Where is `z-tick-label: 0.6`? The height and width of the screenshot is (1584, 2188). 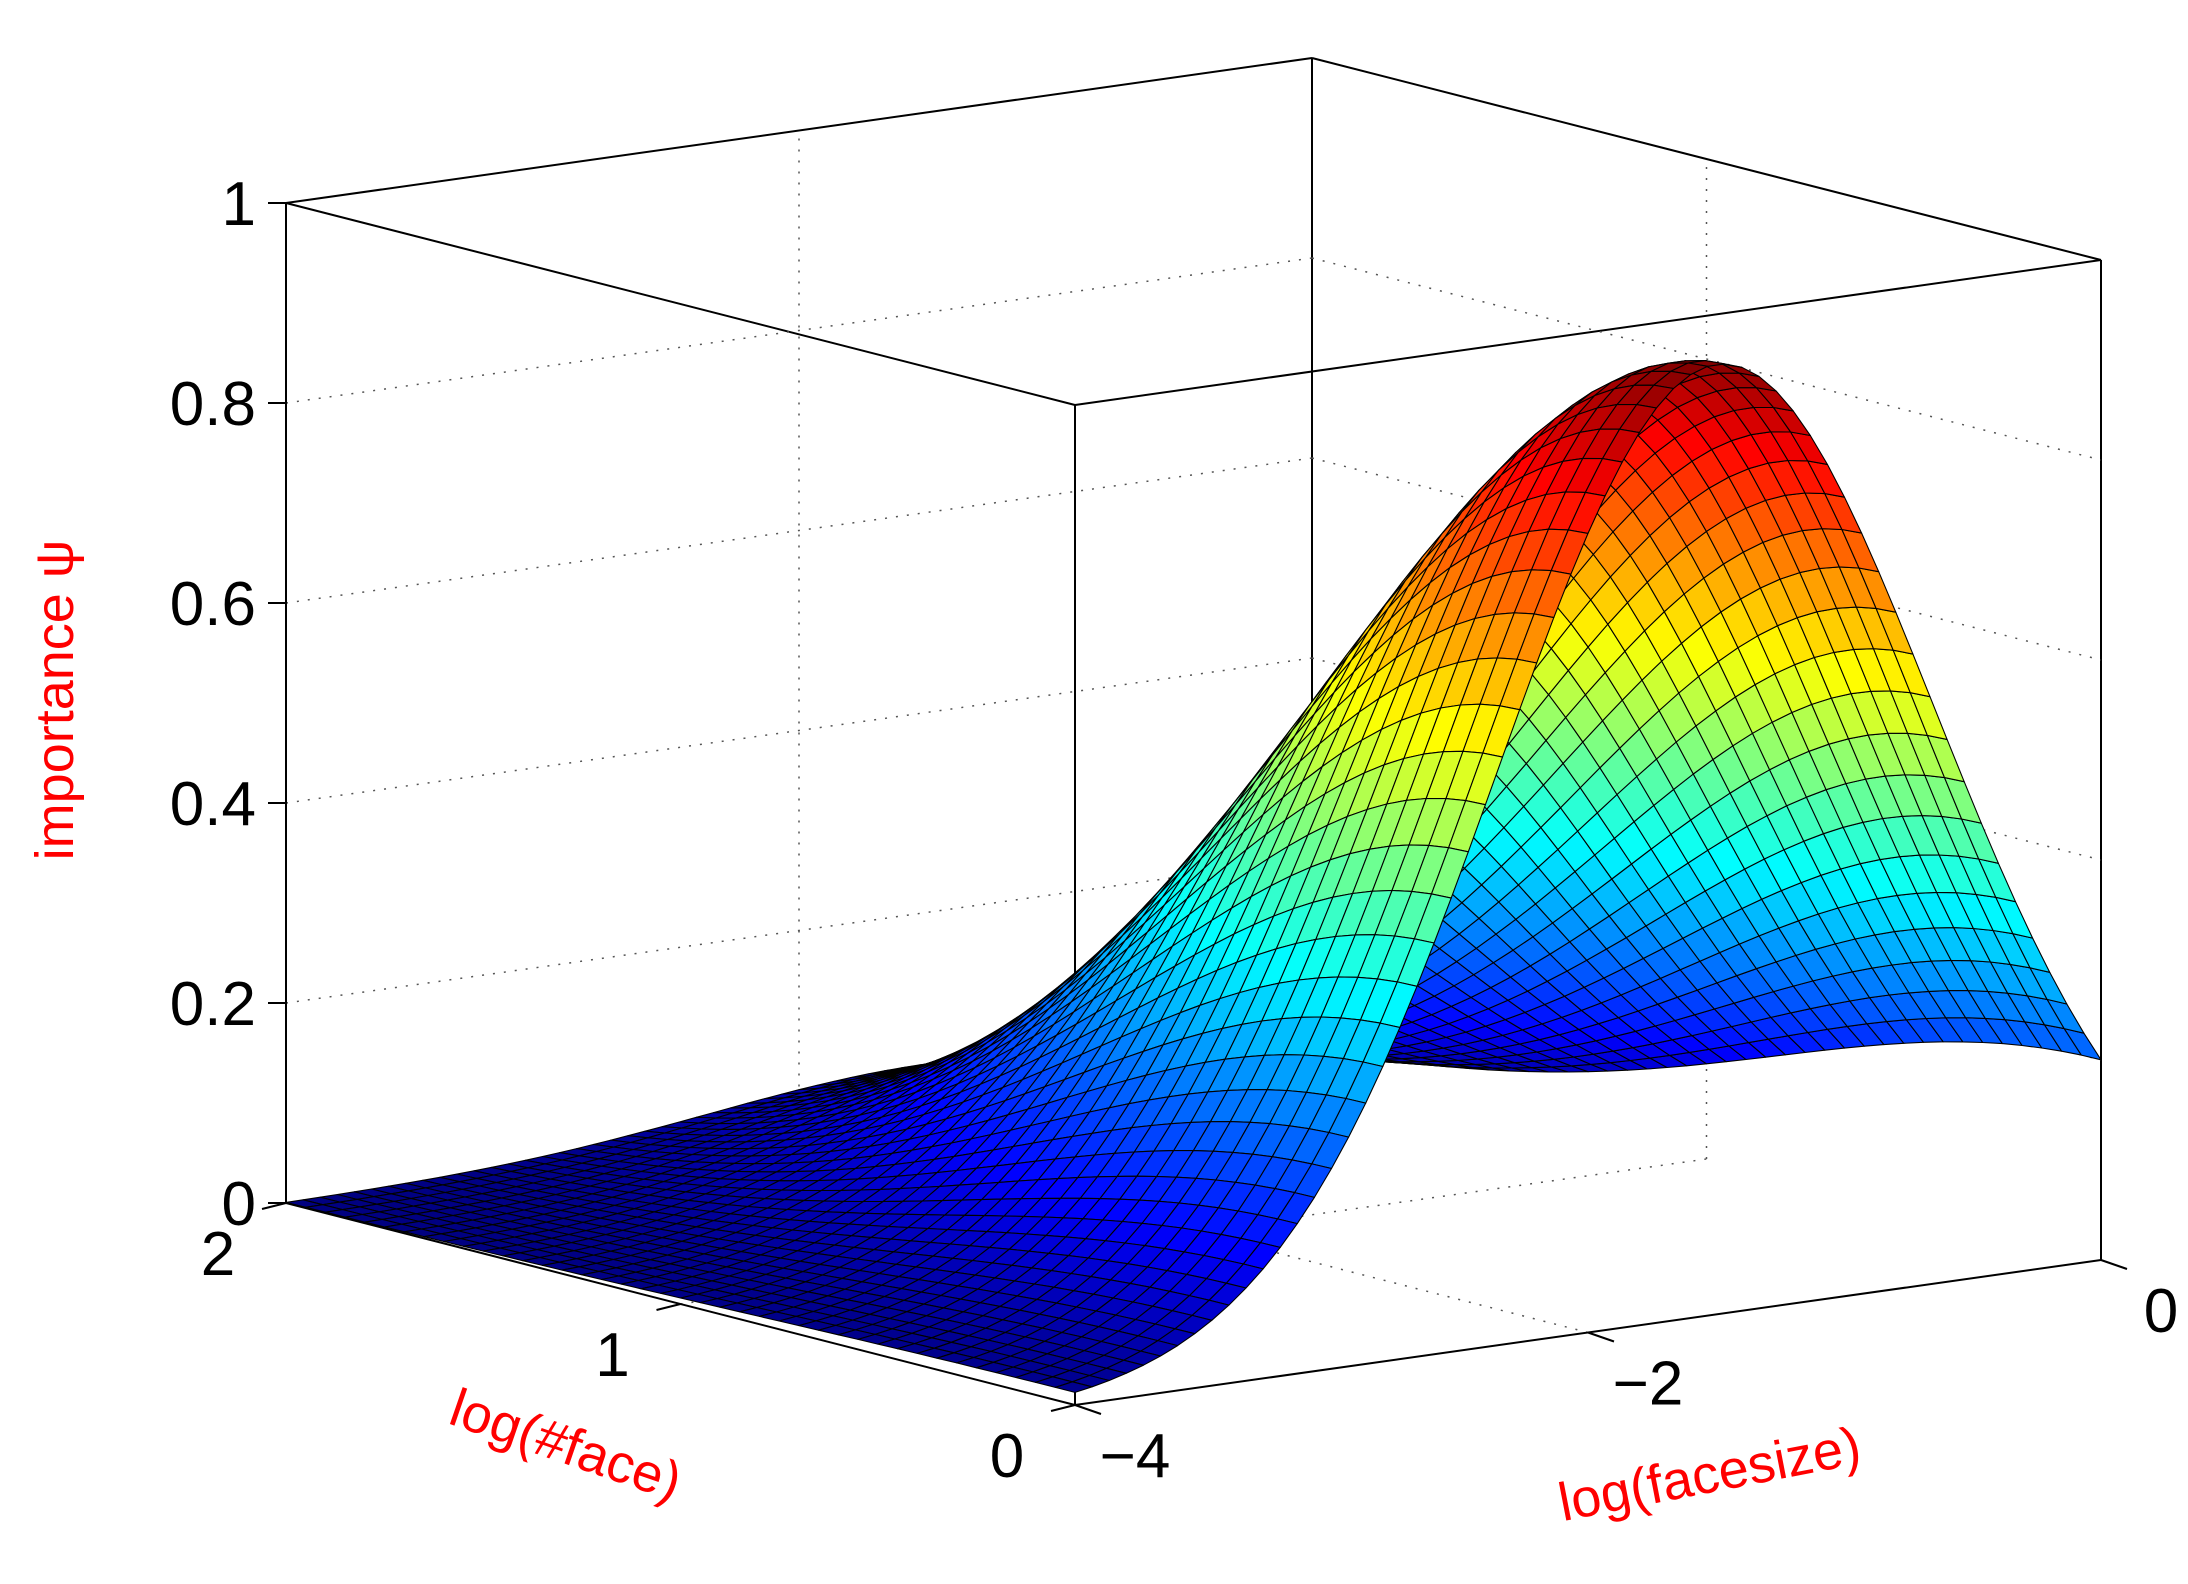
z-tick-label: 0.6 is located at coordinates (213, 604).